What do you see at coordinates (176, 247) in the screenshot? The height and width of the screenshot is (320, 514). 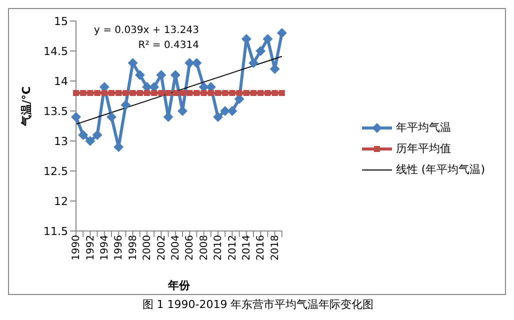 I see `x-tick-label: 2004` at bounding box center [176, 247].